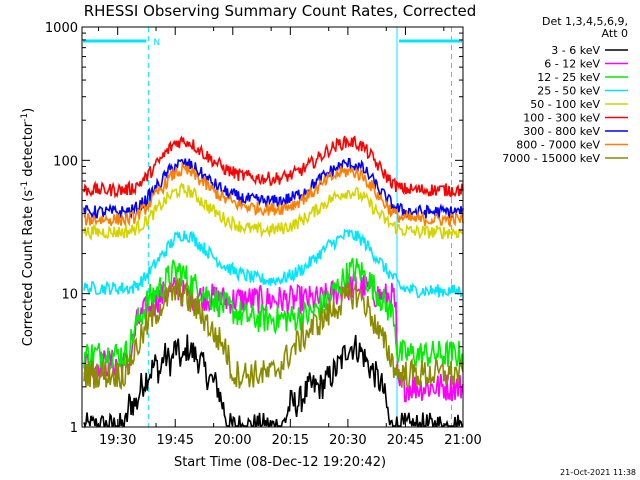 The height and width of the screenshot is (480, 640). Describe the element at coordinates (61, 28) in the screenshot. I see `y-tick-label: 1000` at that location.